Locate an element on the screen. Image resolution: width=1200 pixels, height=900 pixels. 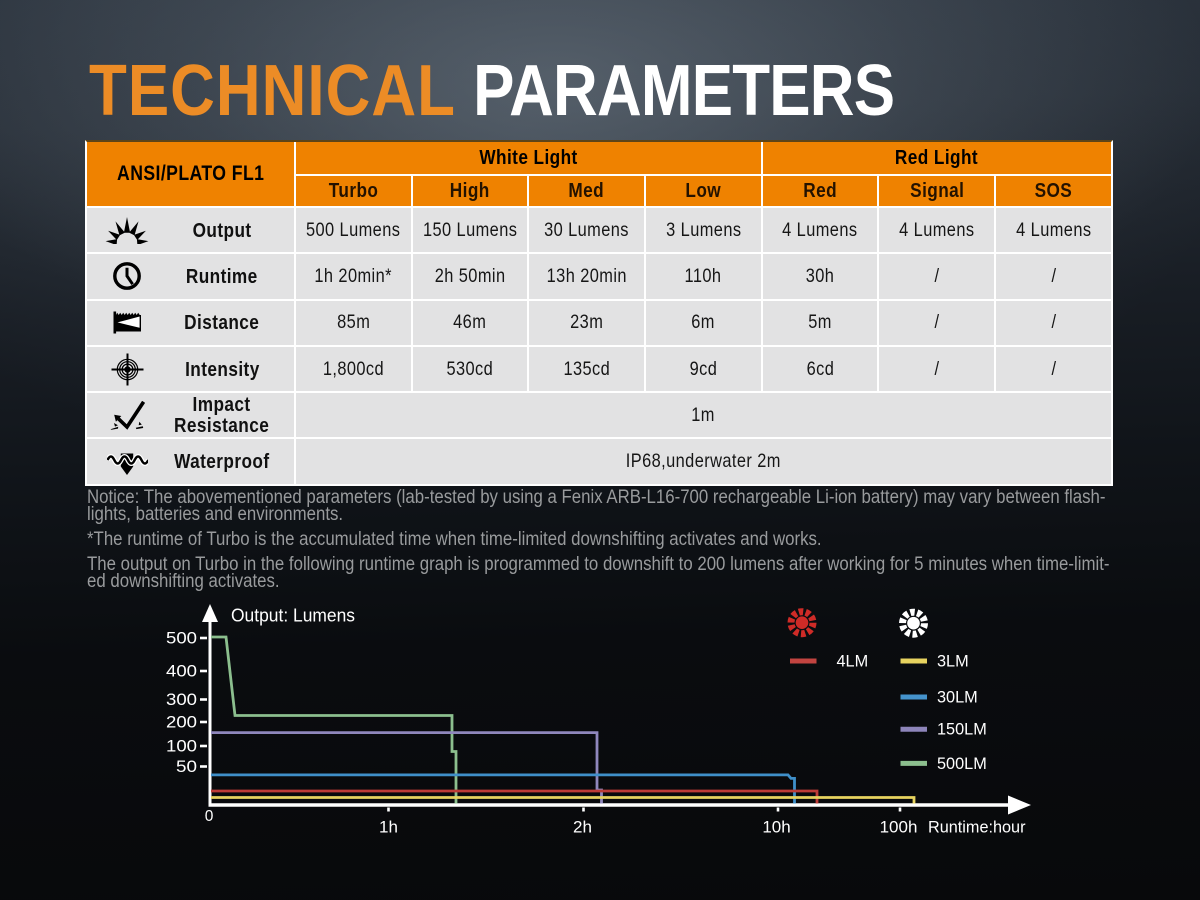
svg-text: 3LM is located at coordinates (953, 662).